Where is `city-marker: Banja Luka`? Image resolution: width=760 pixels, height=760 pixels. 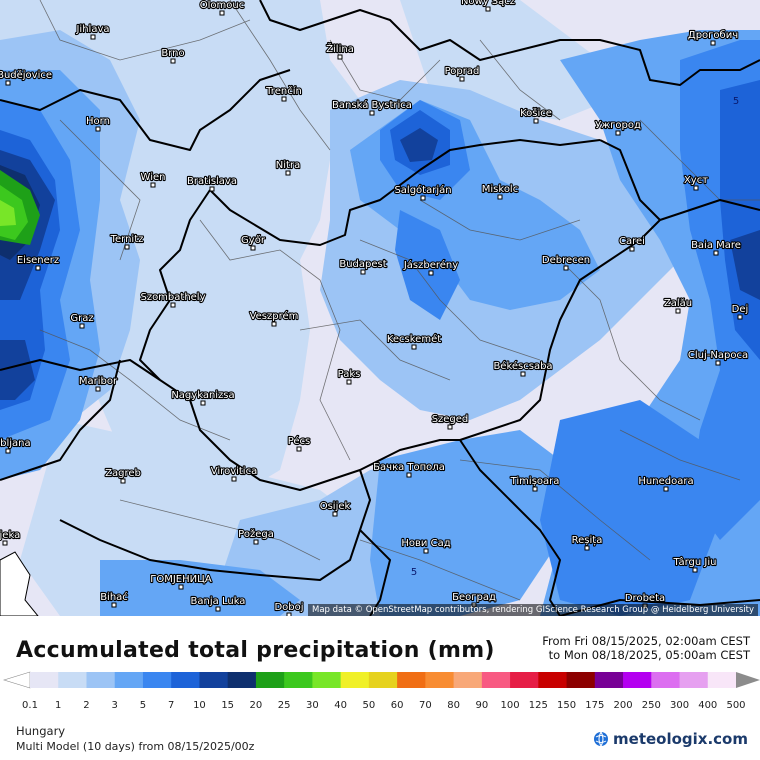 city-marker: Banja Luka is located at coordinates (218, 603).